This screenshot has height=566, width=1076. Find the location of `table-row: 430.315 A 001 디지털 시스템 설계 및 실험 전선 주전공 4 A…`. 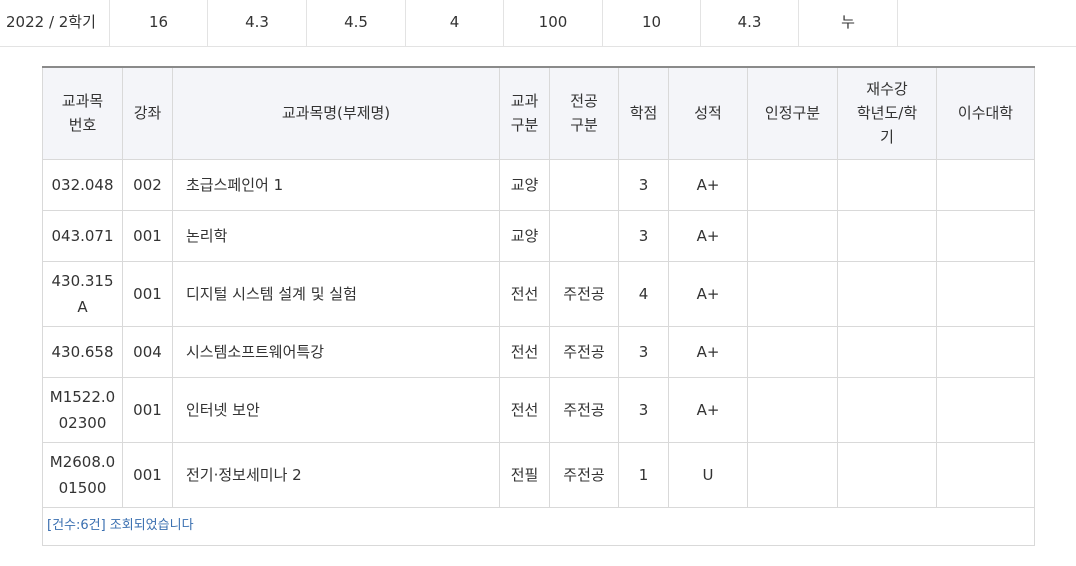

table-row: 430.315 A 001 디지털 시스템 설계 및 실험 전선 주전공 4 A… is located at coordinates (538, 293).